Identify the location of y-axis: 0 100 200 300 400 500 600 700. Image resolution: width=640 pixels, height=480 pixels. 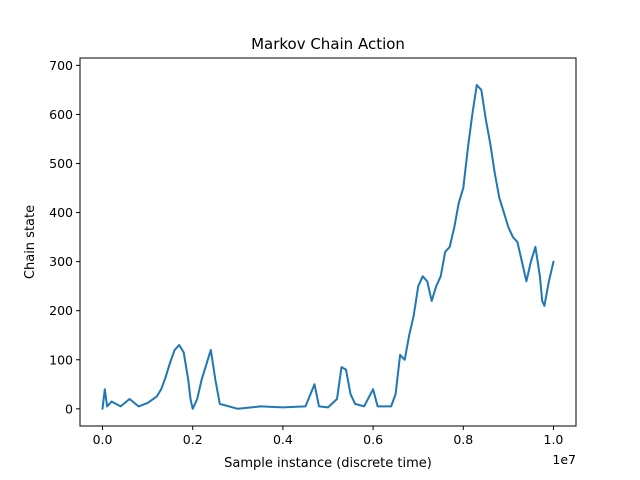
(64, 237).